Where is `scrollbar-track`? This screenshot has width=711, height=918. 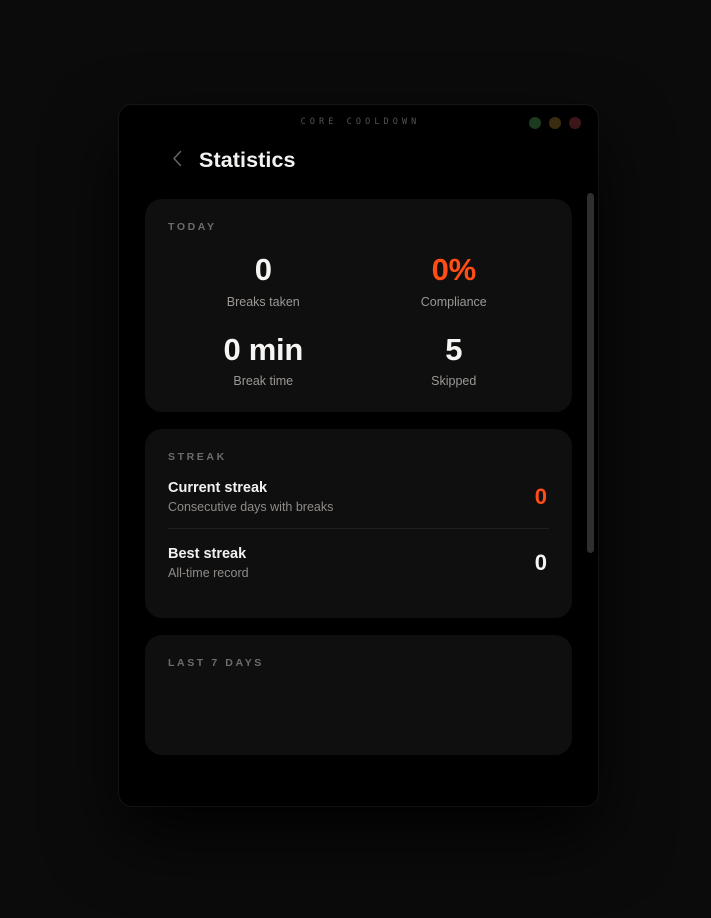 scrollbar-track is located at coordinates (590, 499).